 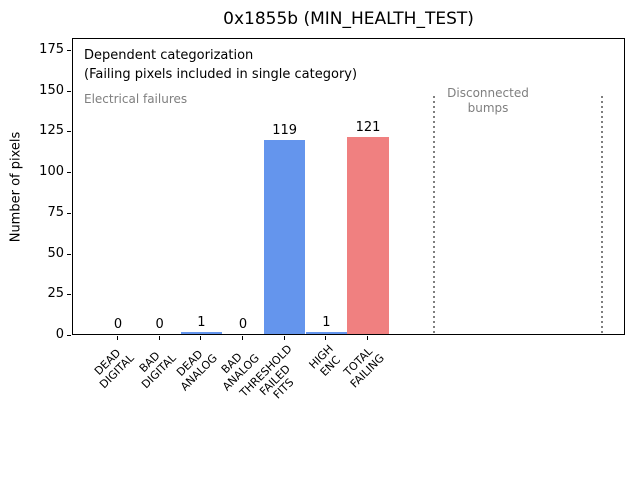 What do you see at coordinates (326, 323) in the screenshot?
I see `bar-value-label-5: 1` at bounding box center [326, 323].